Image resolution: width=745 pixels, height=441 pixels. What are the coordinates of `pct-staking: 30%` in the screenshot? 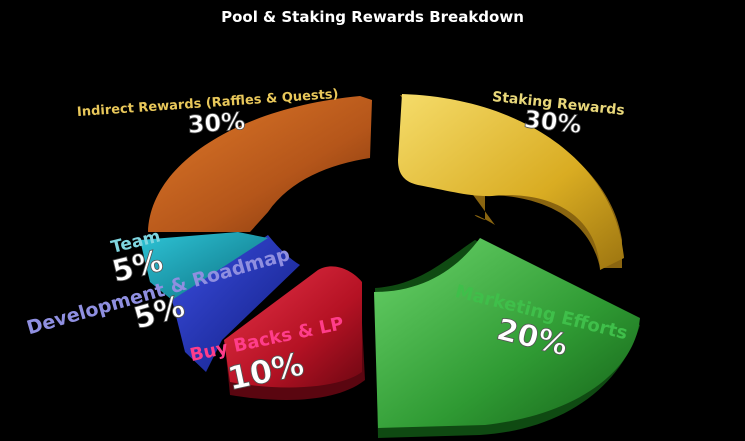 It's located at (553, 122).